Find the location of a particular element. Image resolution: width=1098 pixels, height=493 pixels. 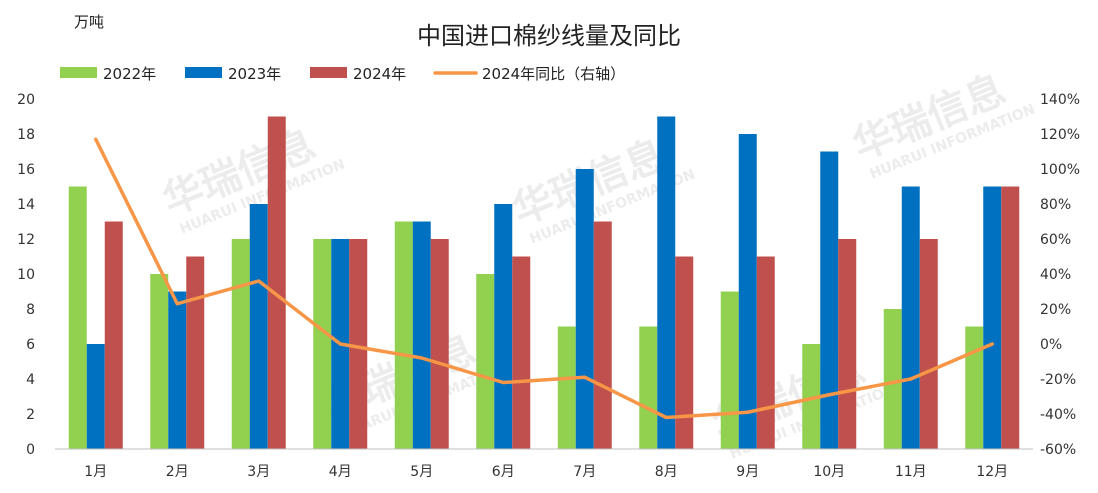

unit-label: 万吨 is located at coordinates (89, 22).